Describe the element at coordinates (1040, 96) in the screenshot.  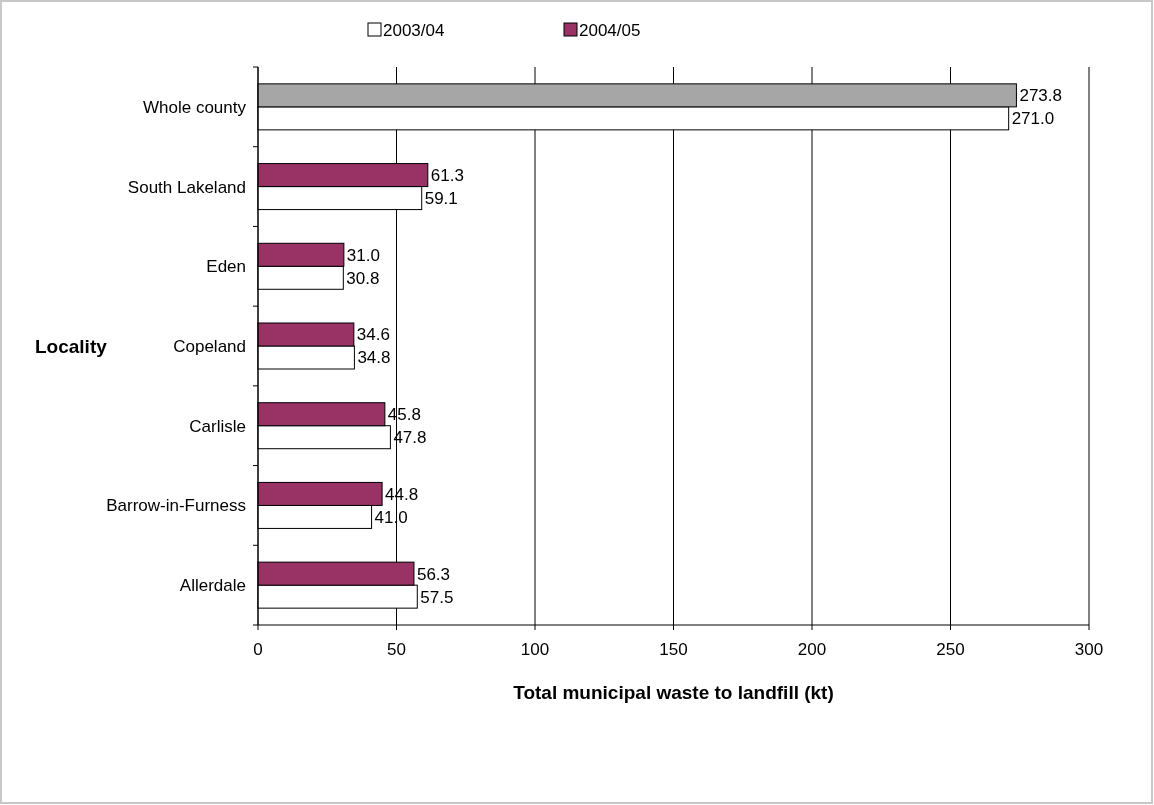
I see `data-label: 273.8` at that location.